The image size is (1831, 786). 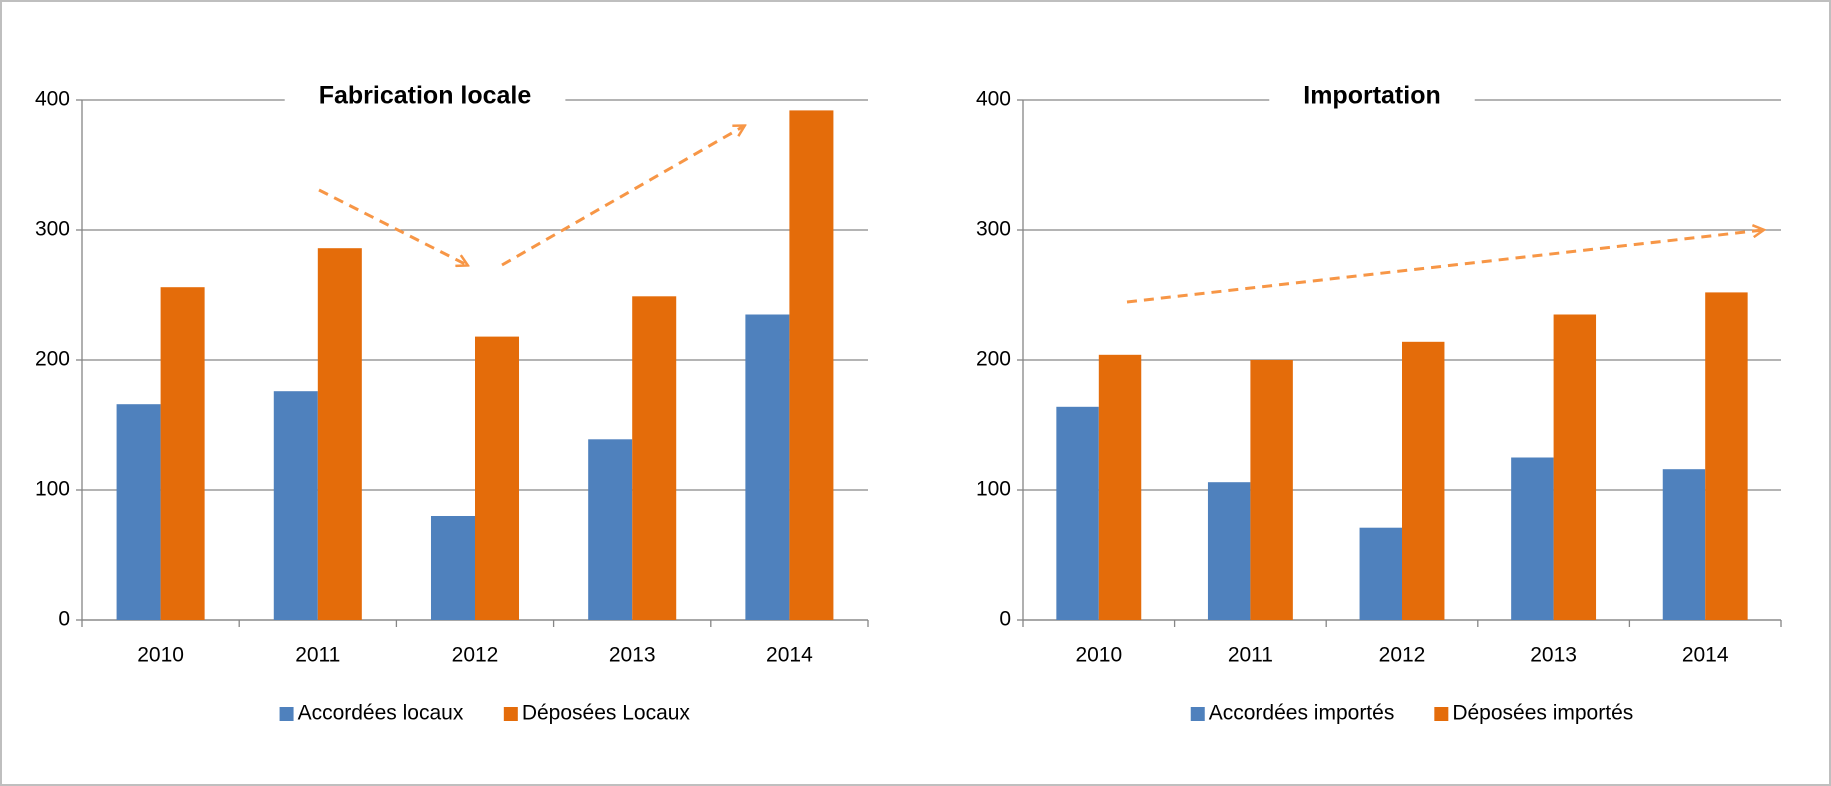 What do you see at coordinates (1302, 713) in the screenshot?
I see `legend-label: Accordées importés` at bounding box center [1302, 713].